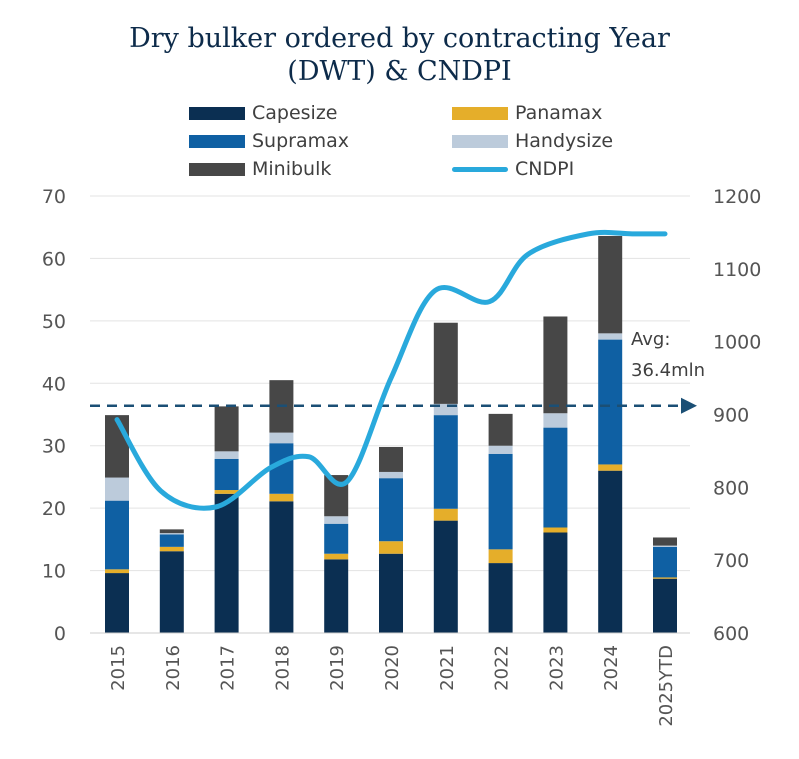 This screenshot has width=799, height=759. I want to click on x-tick-label: 2016, so click(173, 668).